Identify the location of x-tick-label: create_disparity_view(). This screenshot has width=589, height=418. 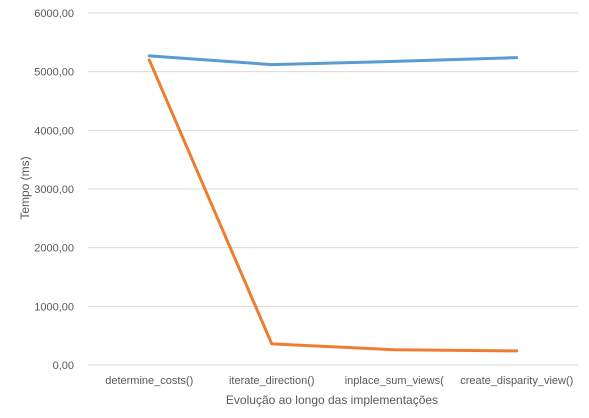
(516, 381).